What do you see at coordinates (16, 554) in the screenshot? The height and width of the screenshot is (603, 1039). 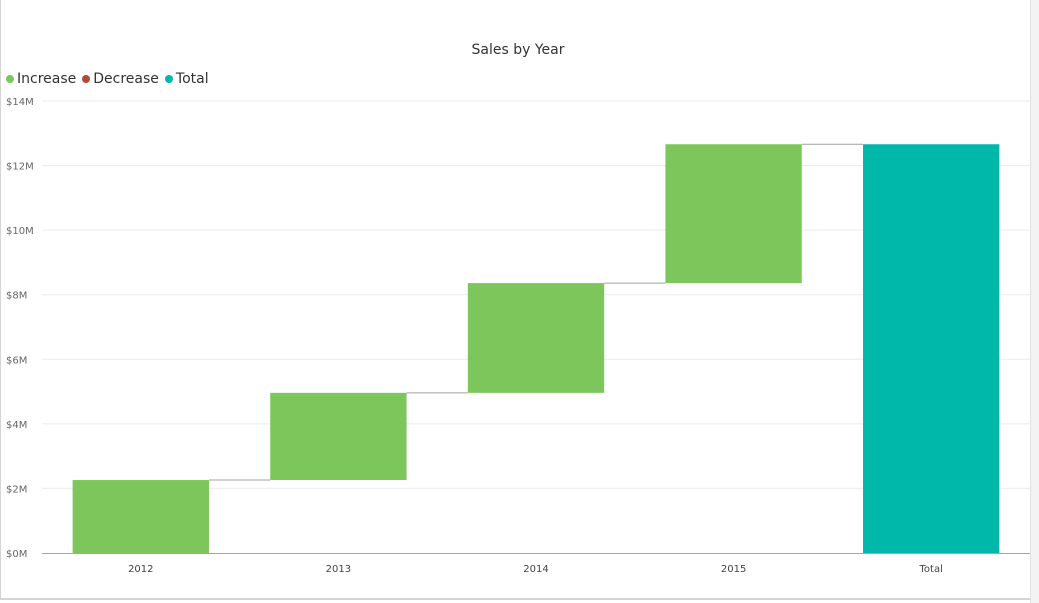 I see `y-tick-label: $0M` at bounding box center [16, 554].